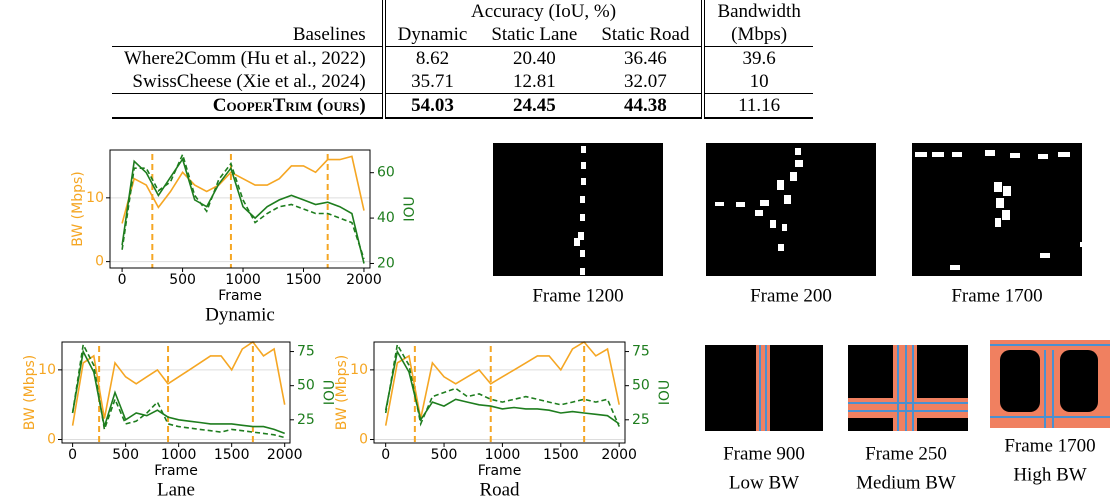 The height and width of the screenshot is (503, 1112). Describe the element at coordinates (386, 173) in the screenshot. I see `y2-tick-label: 60` at that location.